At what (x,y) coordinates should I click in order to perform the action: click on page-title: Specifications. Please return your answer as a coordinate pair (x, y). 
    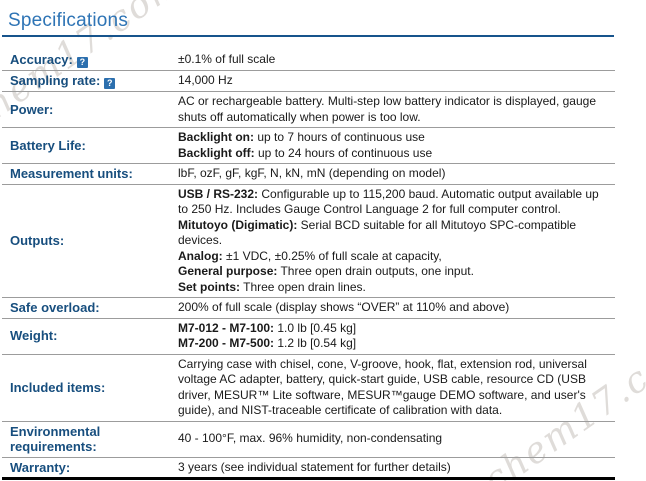
    Looking at the image, I should click on (68, 20).